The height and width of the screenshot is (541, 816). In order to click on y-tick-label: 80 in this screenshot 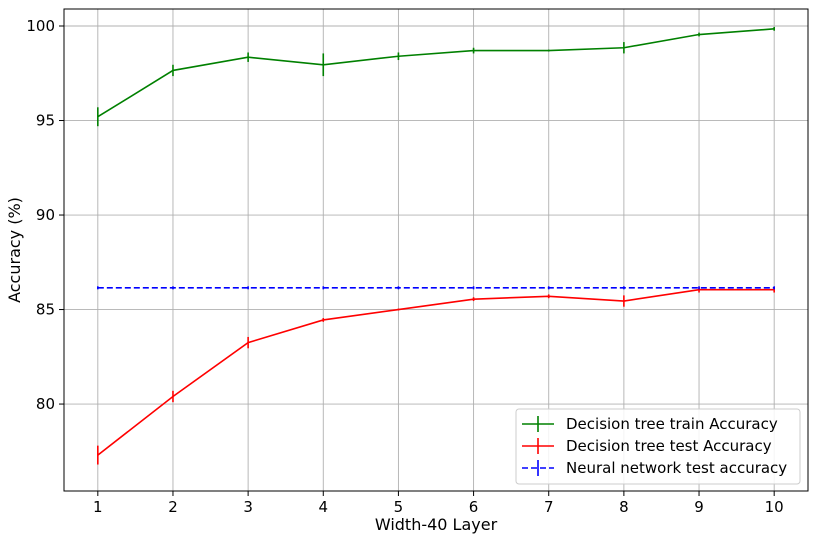, I will do `click(45, 404)`.